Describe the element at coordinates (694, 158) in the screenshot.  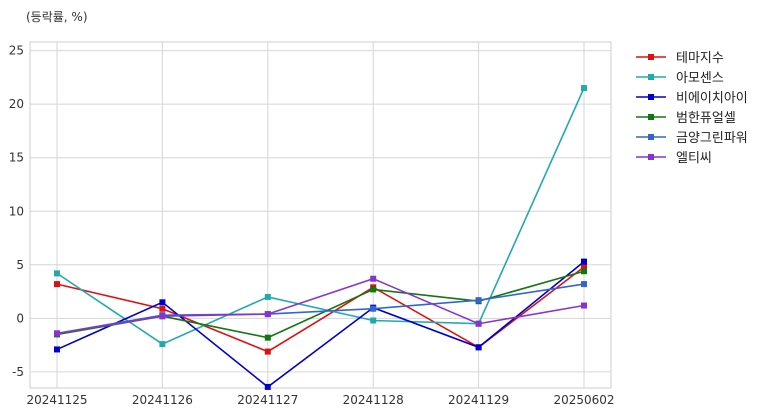
I see `legend-label: 엘티씨` at that location.